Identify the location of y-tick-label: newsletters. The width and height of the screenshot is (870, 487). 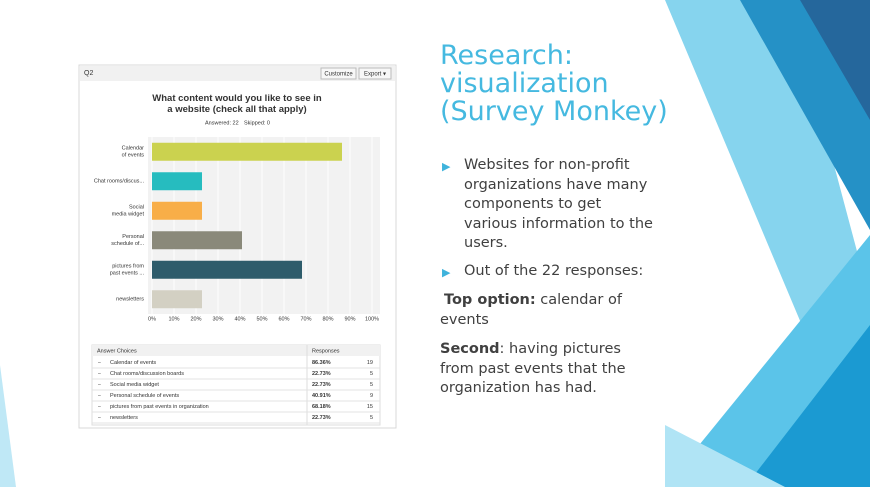
(130, 300).